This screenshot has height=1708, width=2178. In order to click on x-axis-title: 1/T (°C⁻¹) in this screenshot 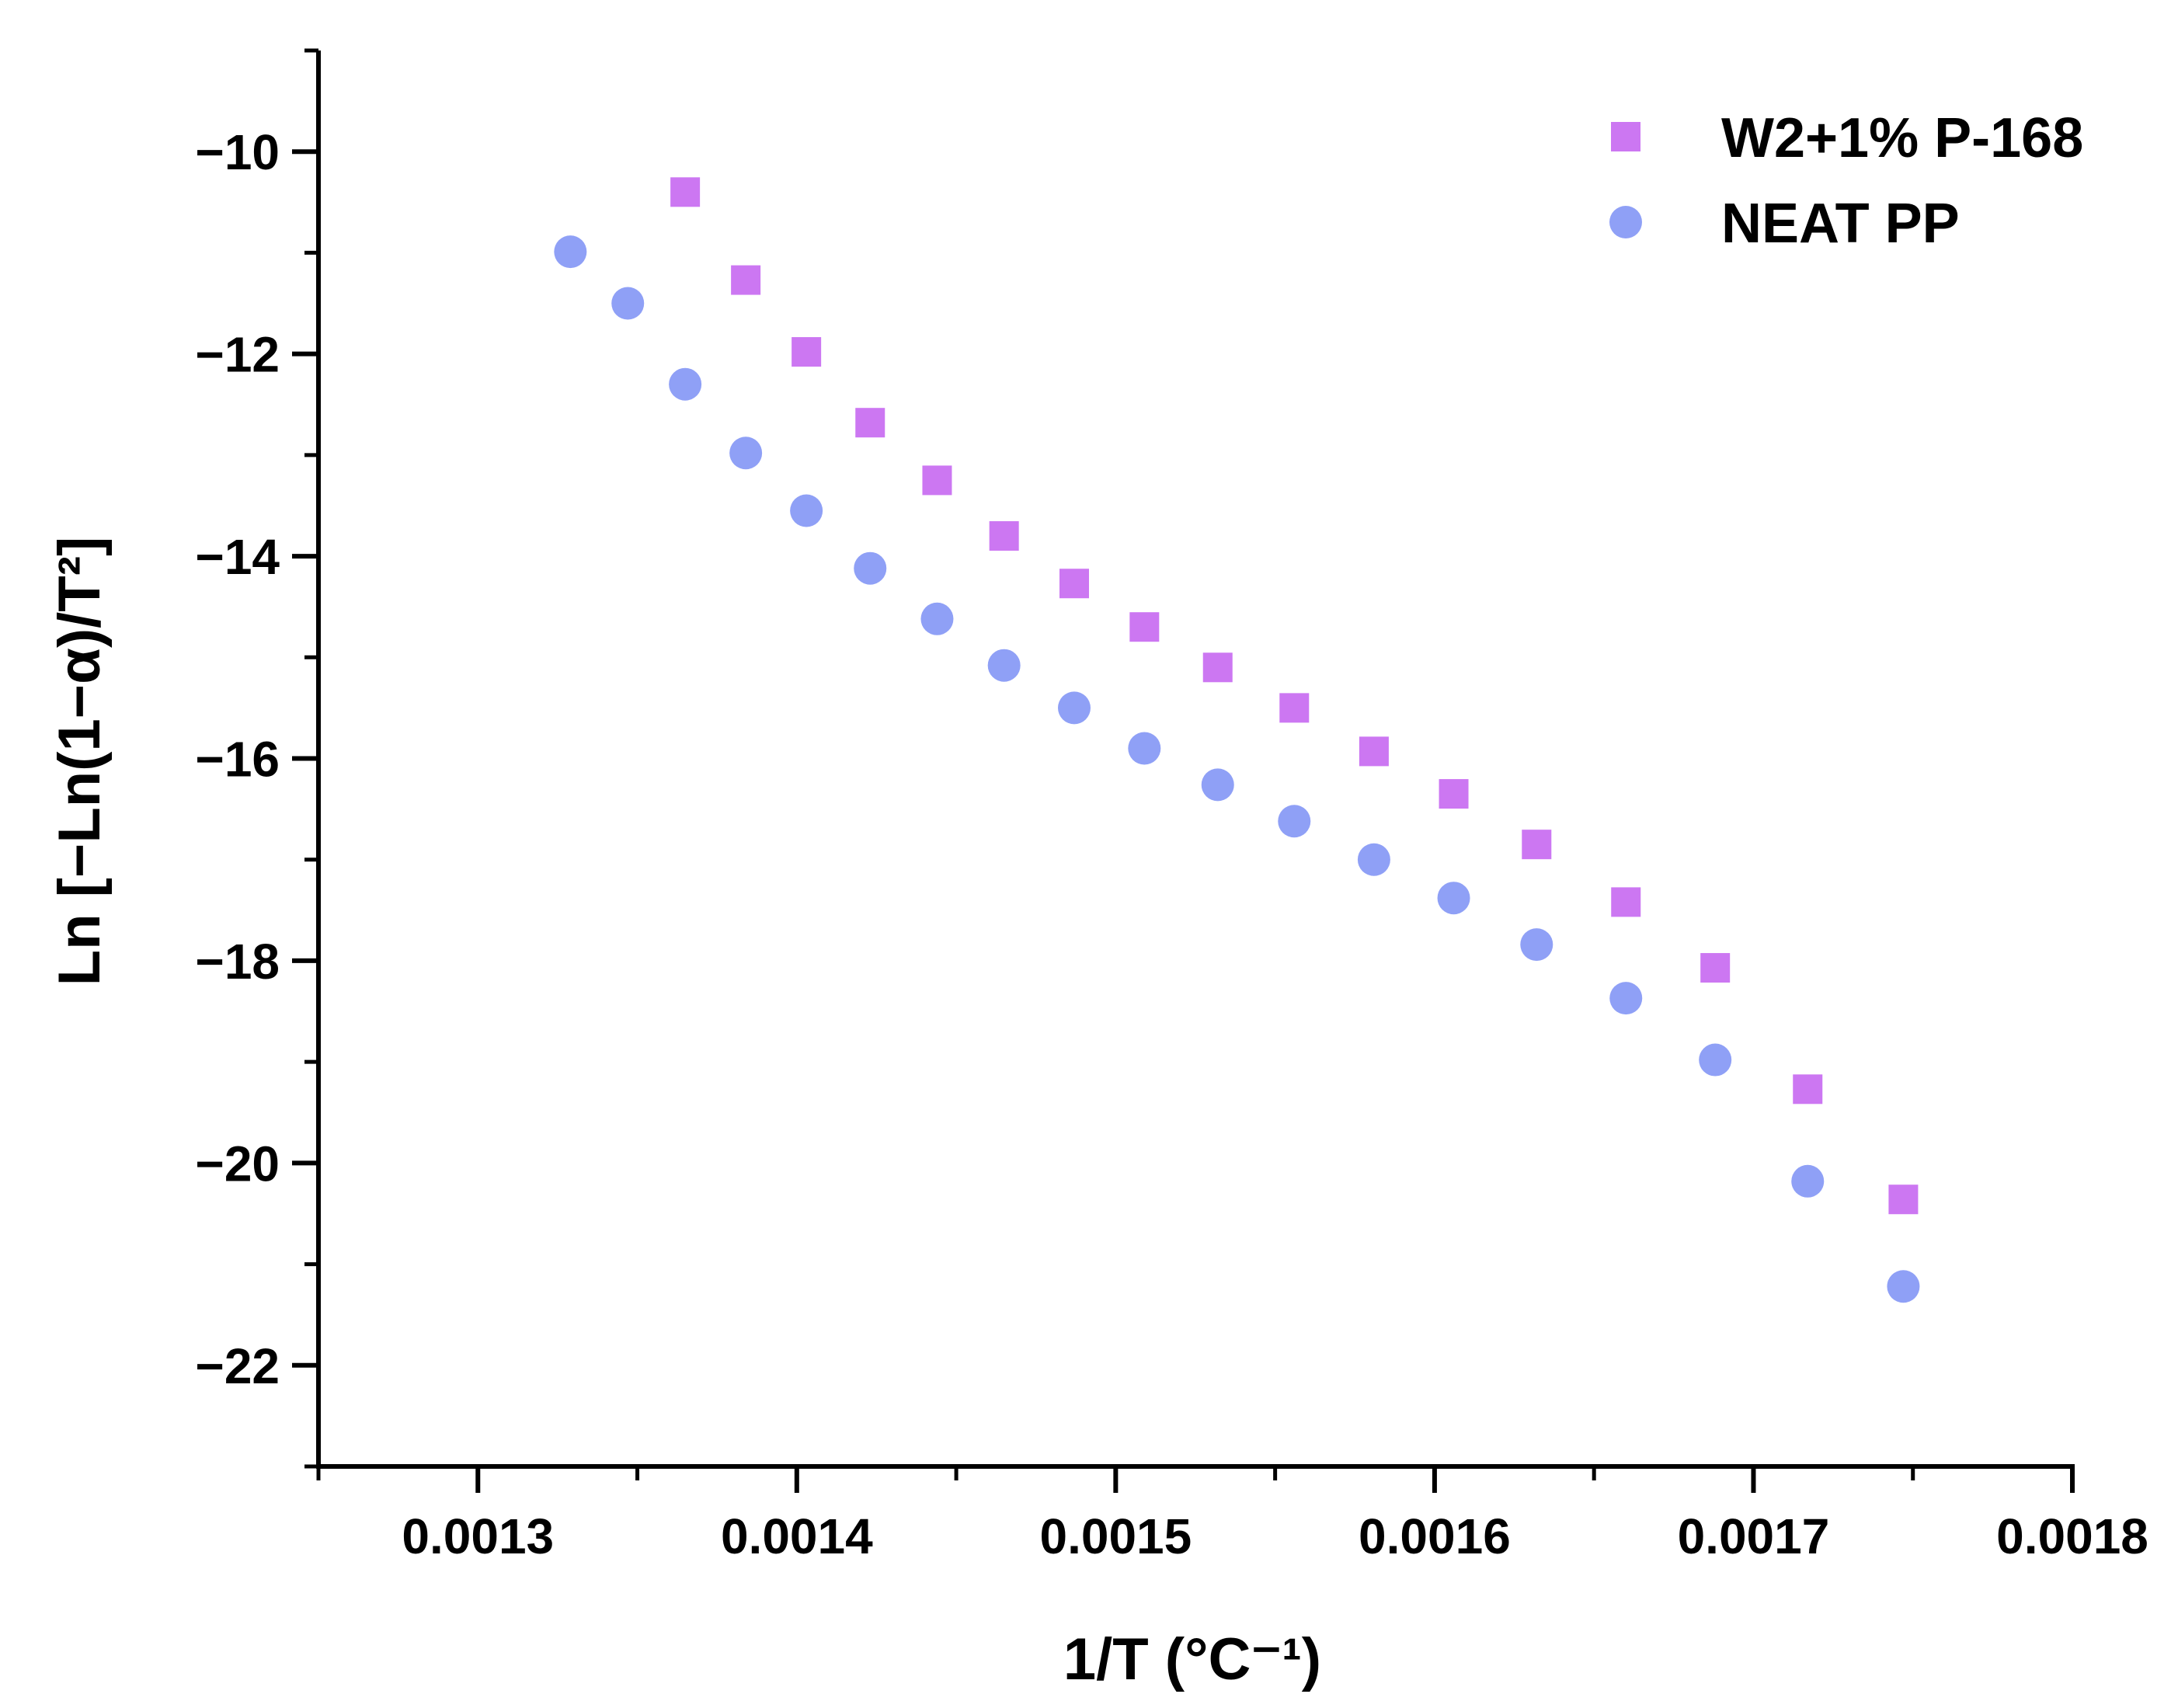, I will do `click(1192, 1659)`.